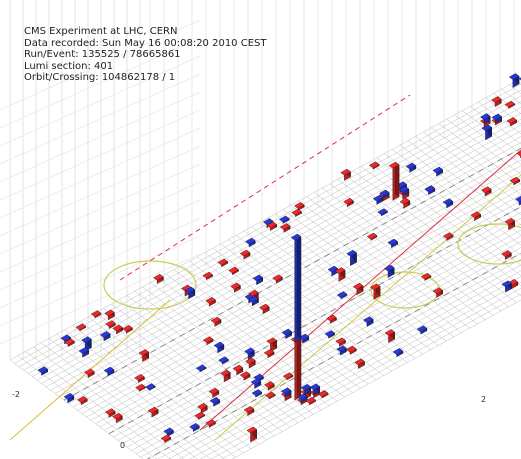 This screenshot has height=459, width=521. I want to click on axis-label-phi-0: 0, so click(123, 445).